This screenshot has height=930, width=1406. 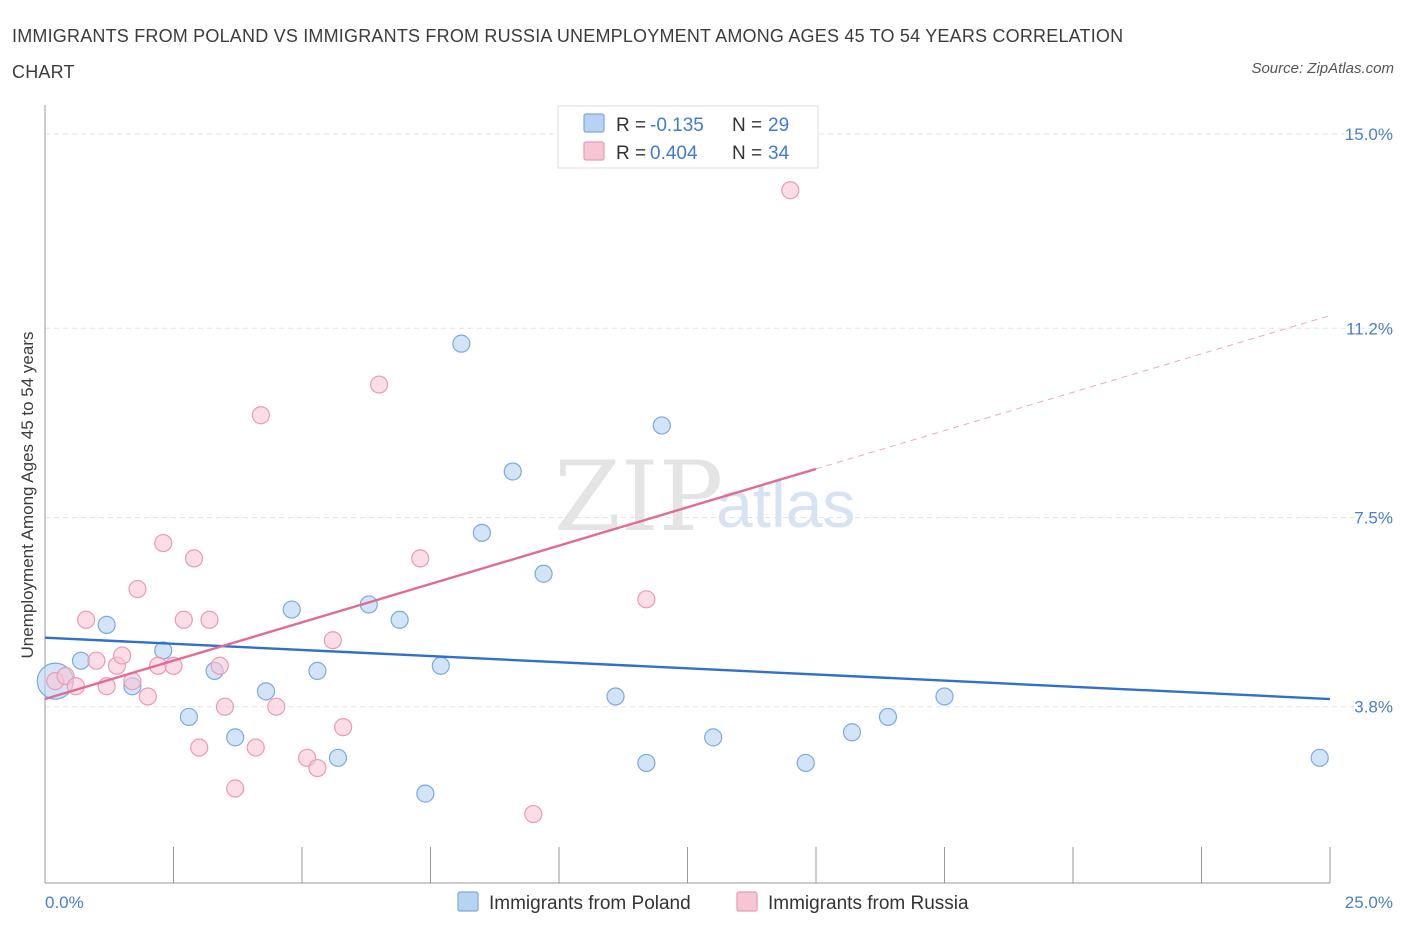 What do you see at coordinates (747, 901) in the screenshot?
I see `bottom-legend-swatch-russia` at bounding box center [747, 901].